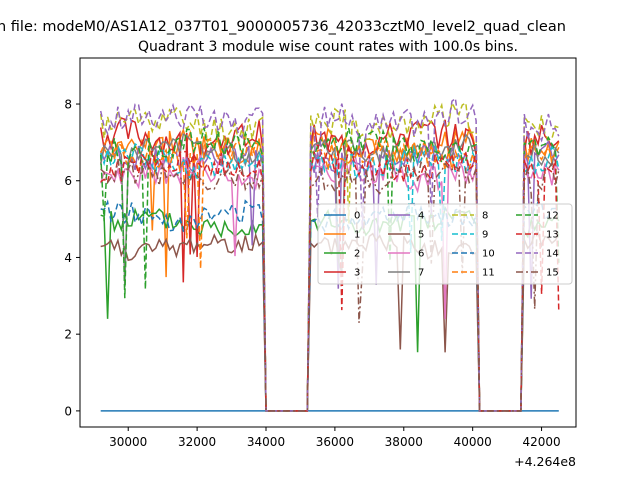 Image resolution: width=640 pixels, height=480 pixels. Describe the element at coordinates (545, 461) in the screenshot. I see `x-offset-label: +4.264e8` at that location.